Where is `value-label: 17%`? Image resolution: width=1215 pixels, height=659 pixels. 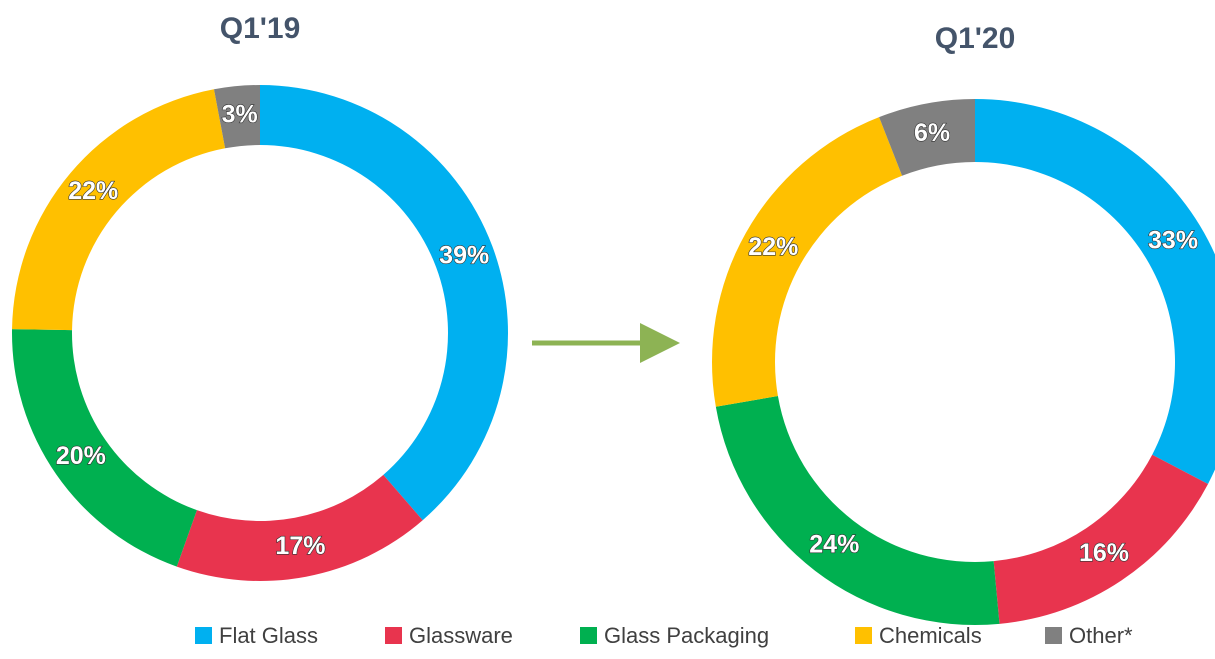
value-label: 17% is located at coordinates (300, 546).